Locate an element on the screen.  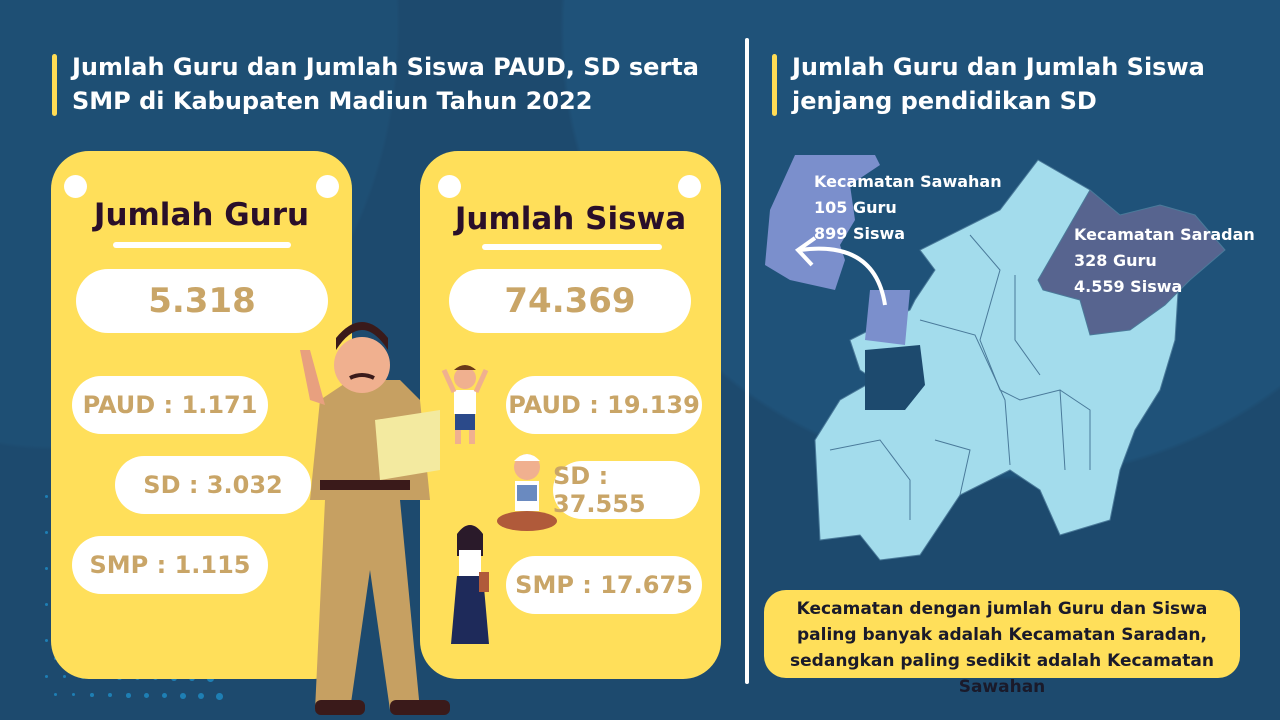
siswa-card-title: Jumlah Siswa is located at coordinates (570, 219).